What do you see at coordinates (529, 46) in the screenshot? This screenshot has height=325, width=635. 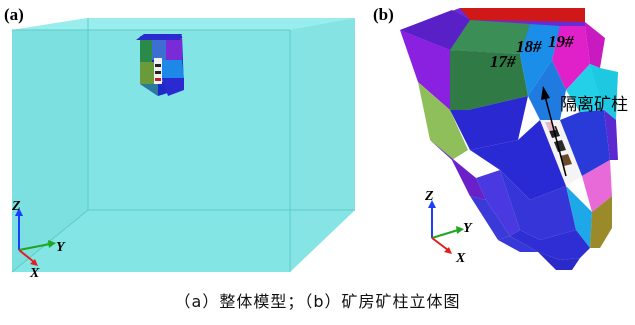 I see `pillar-label-18: 18#` at bounding box center [529, 46].